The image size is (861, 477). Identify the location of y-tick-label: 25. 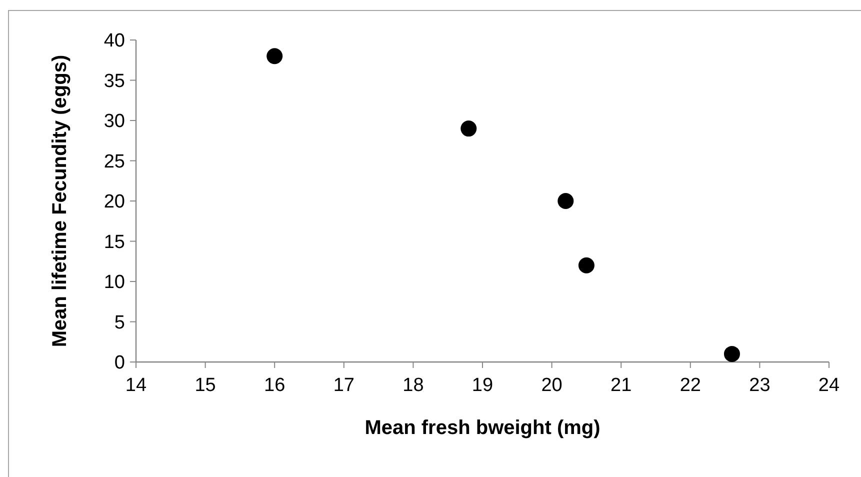
(114, 161).